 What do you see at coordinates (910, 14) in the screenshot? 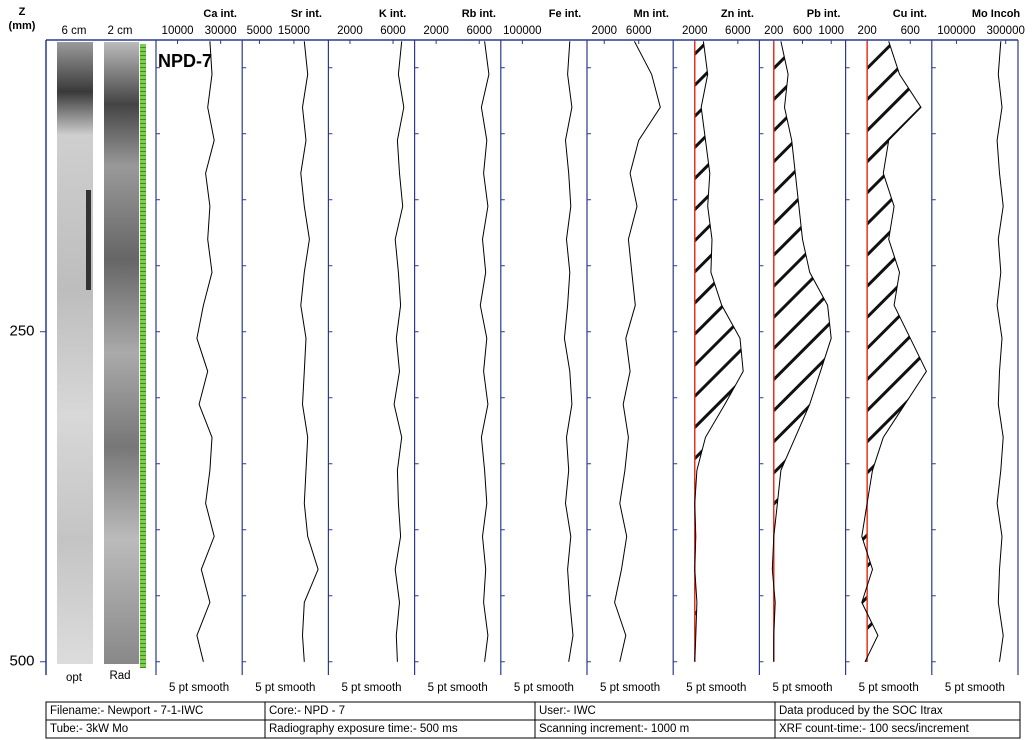
I see `panel-title: Cu int.` at bounding box center [910, 14].